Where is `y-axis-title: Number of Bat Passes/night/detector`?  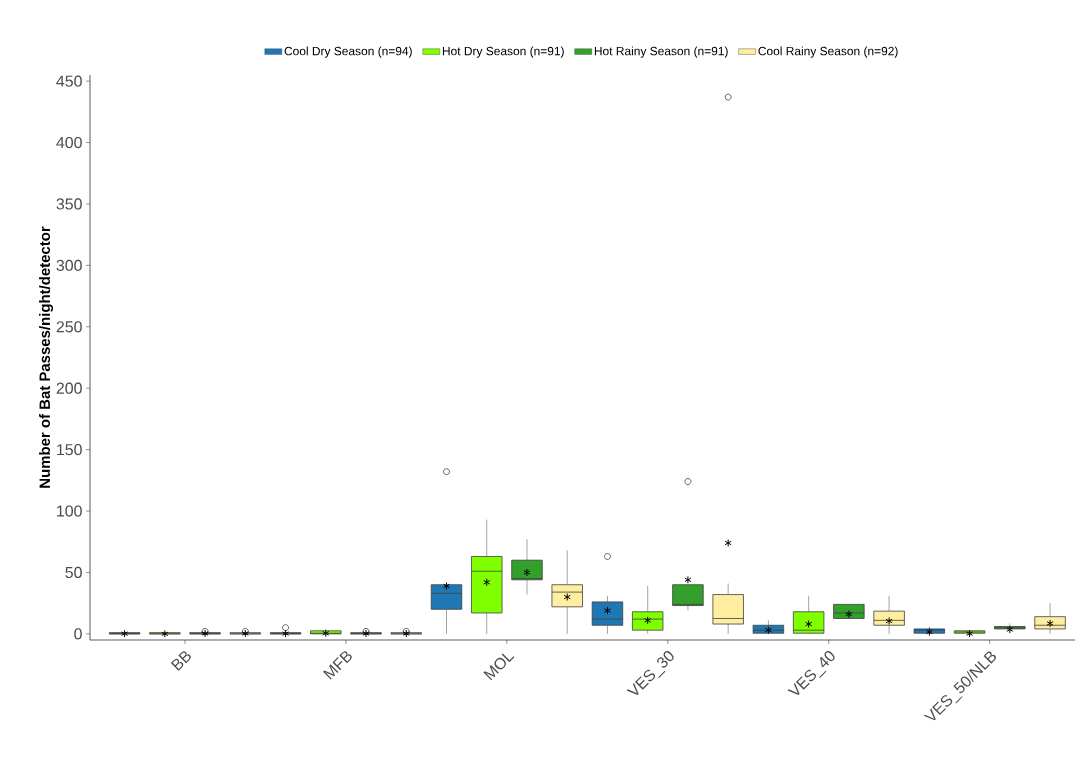
y-axis-title: Number of Bat Passes/night/detector is located at coordinates (46, 357).